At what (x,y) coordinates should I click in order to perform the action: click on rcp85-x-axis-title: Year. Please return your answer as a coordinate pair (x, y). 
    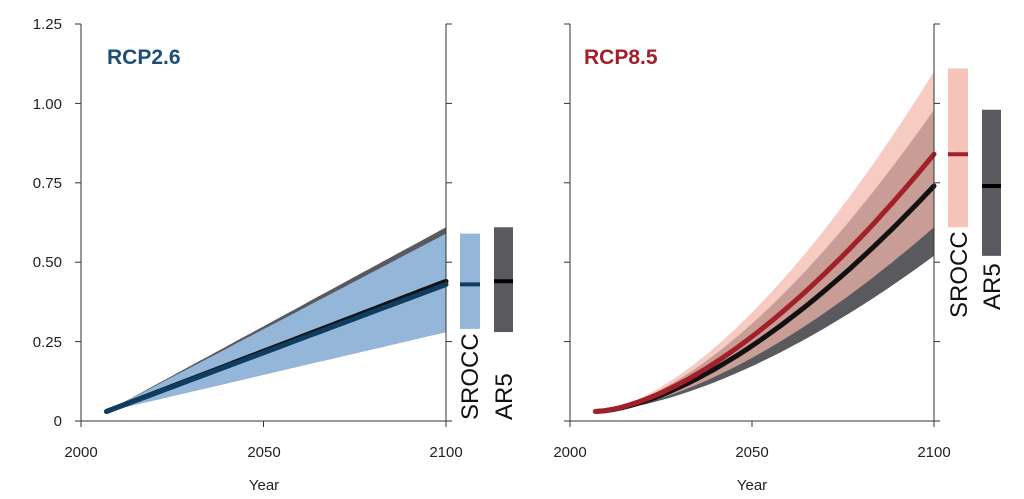
    Looking at the image, I should click on (752, 485).